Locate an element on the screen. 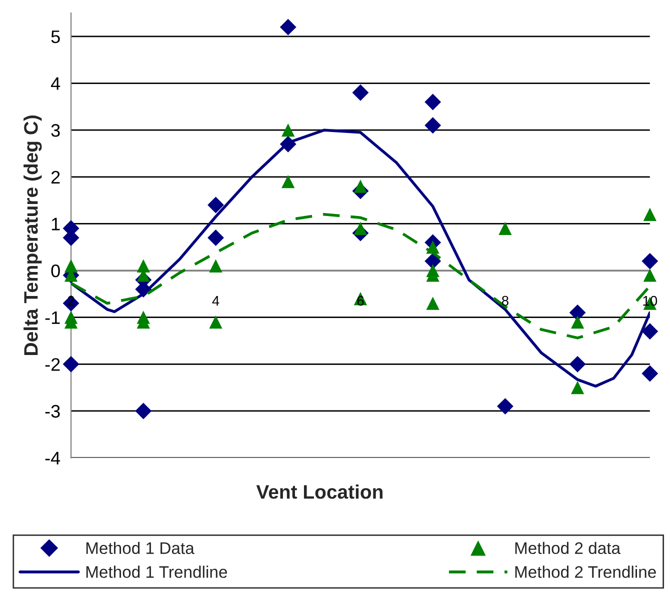 This screenshot has height=593, width=670. legend-label: Method 1 Trendline is located at coordinates (156, 572).